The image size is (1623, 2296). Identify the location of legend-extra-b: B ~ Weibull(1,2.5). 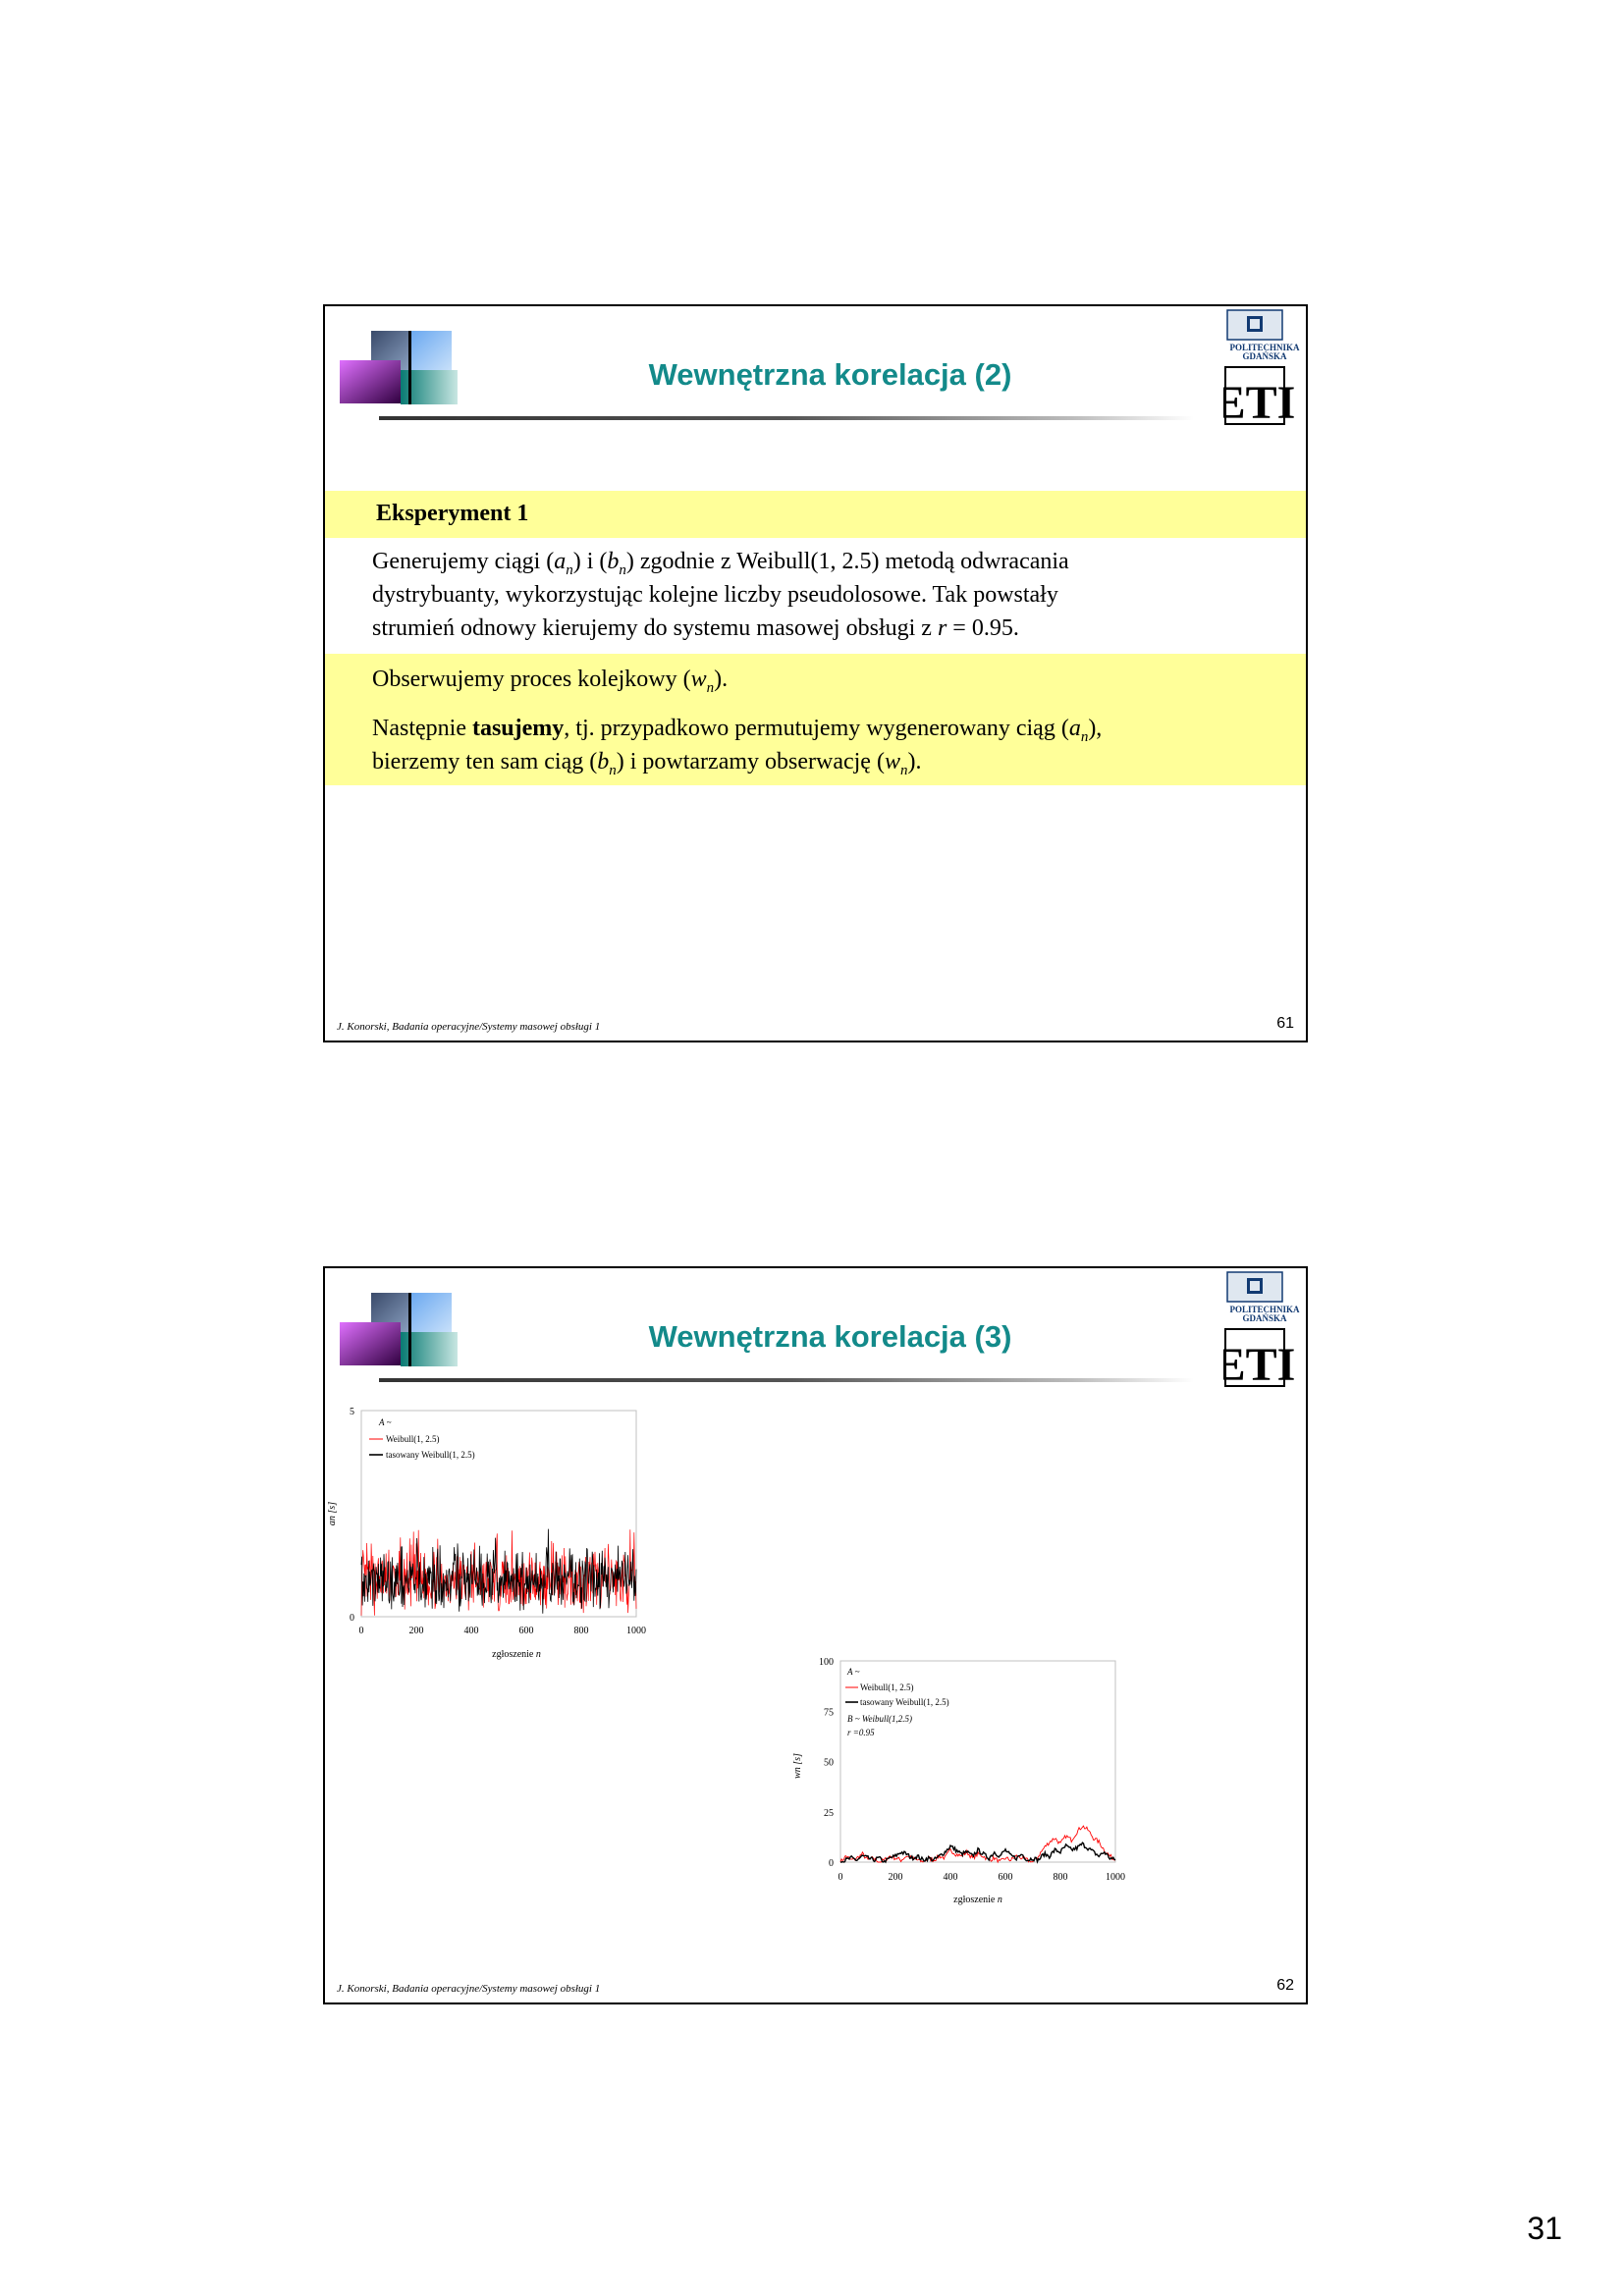
(879, 1719).